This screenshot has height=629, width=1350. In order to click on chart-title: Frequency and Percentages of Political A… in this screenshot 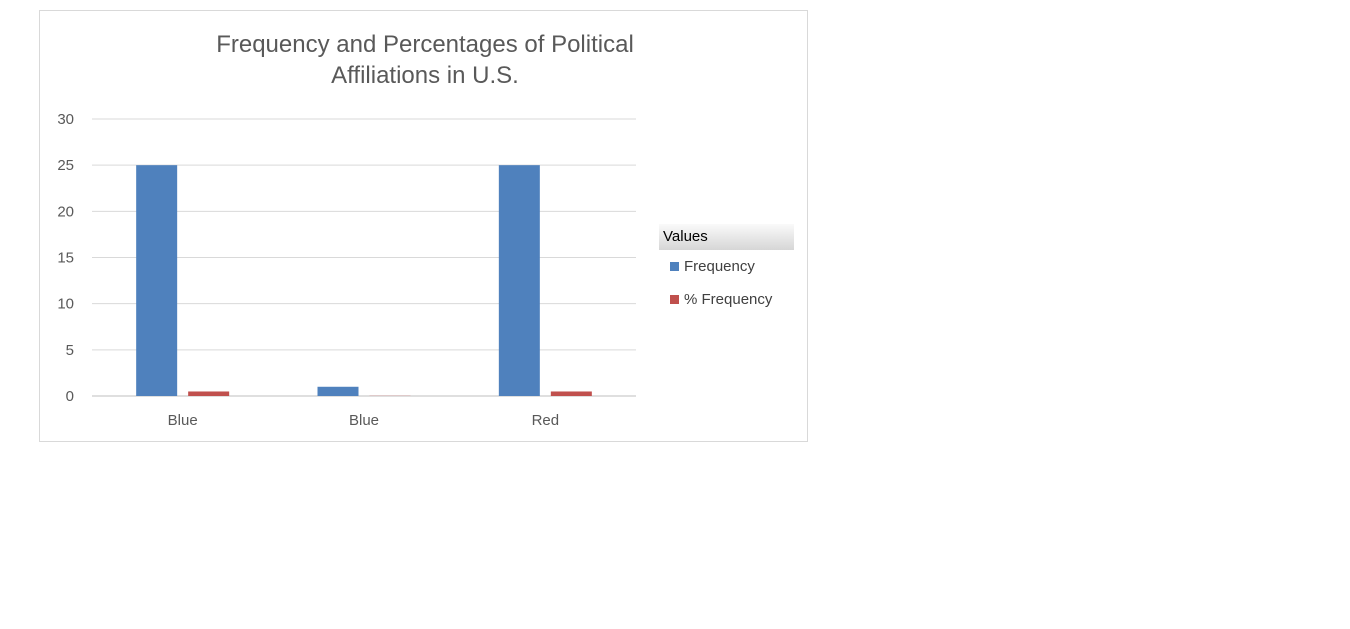, I will do `click(425, 60)`.